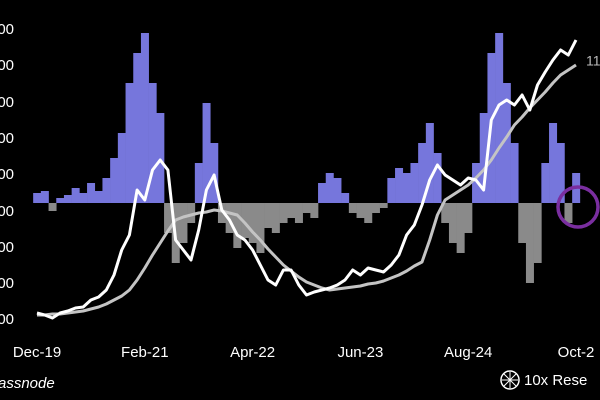 The width and height of the screenshot is (600, 400). Describe the element at coordinates (27, 383) in the screenshot. I see `source-label: assnode` at that location.